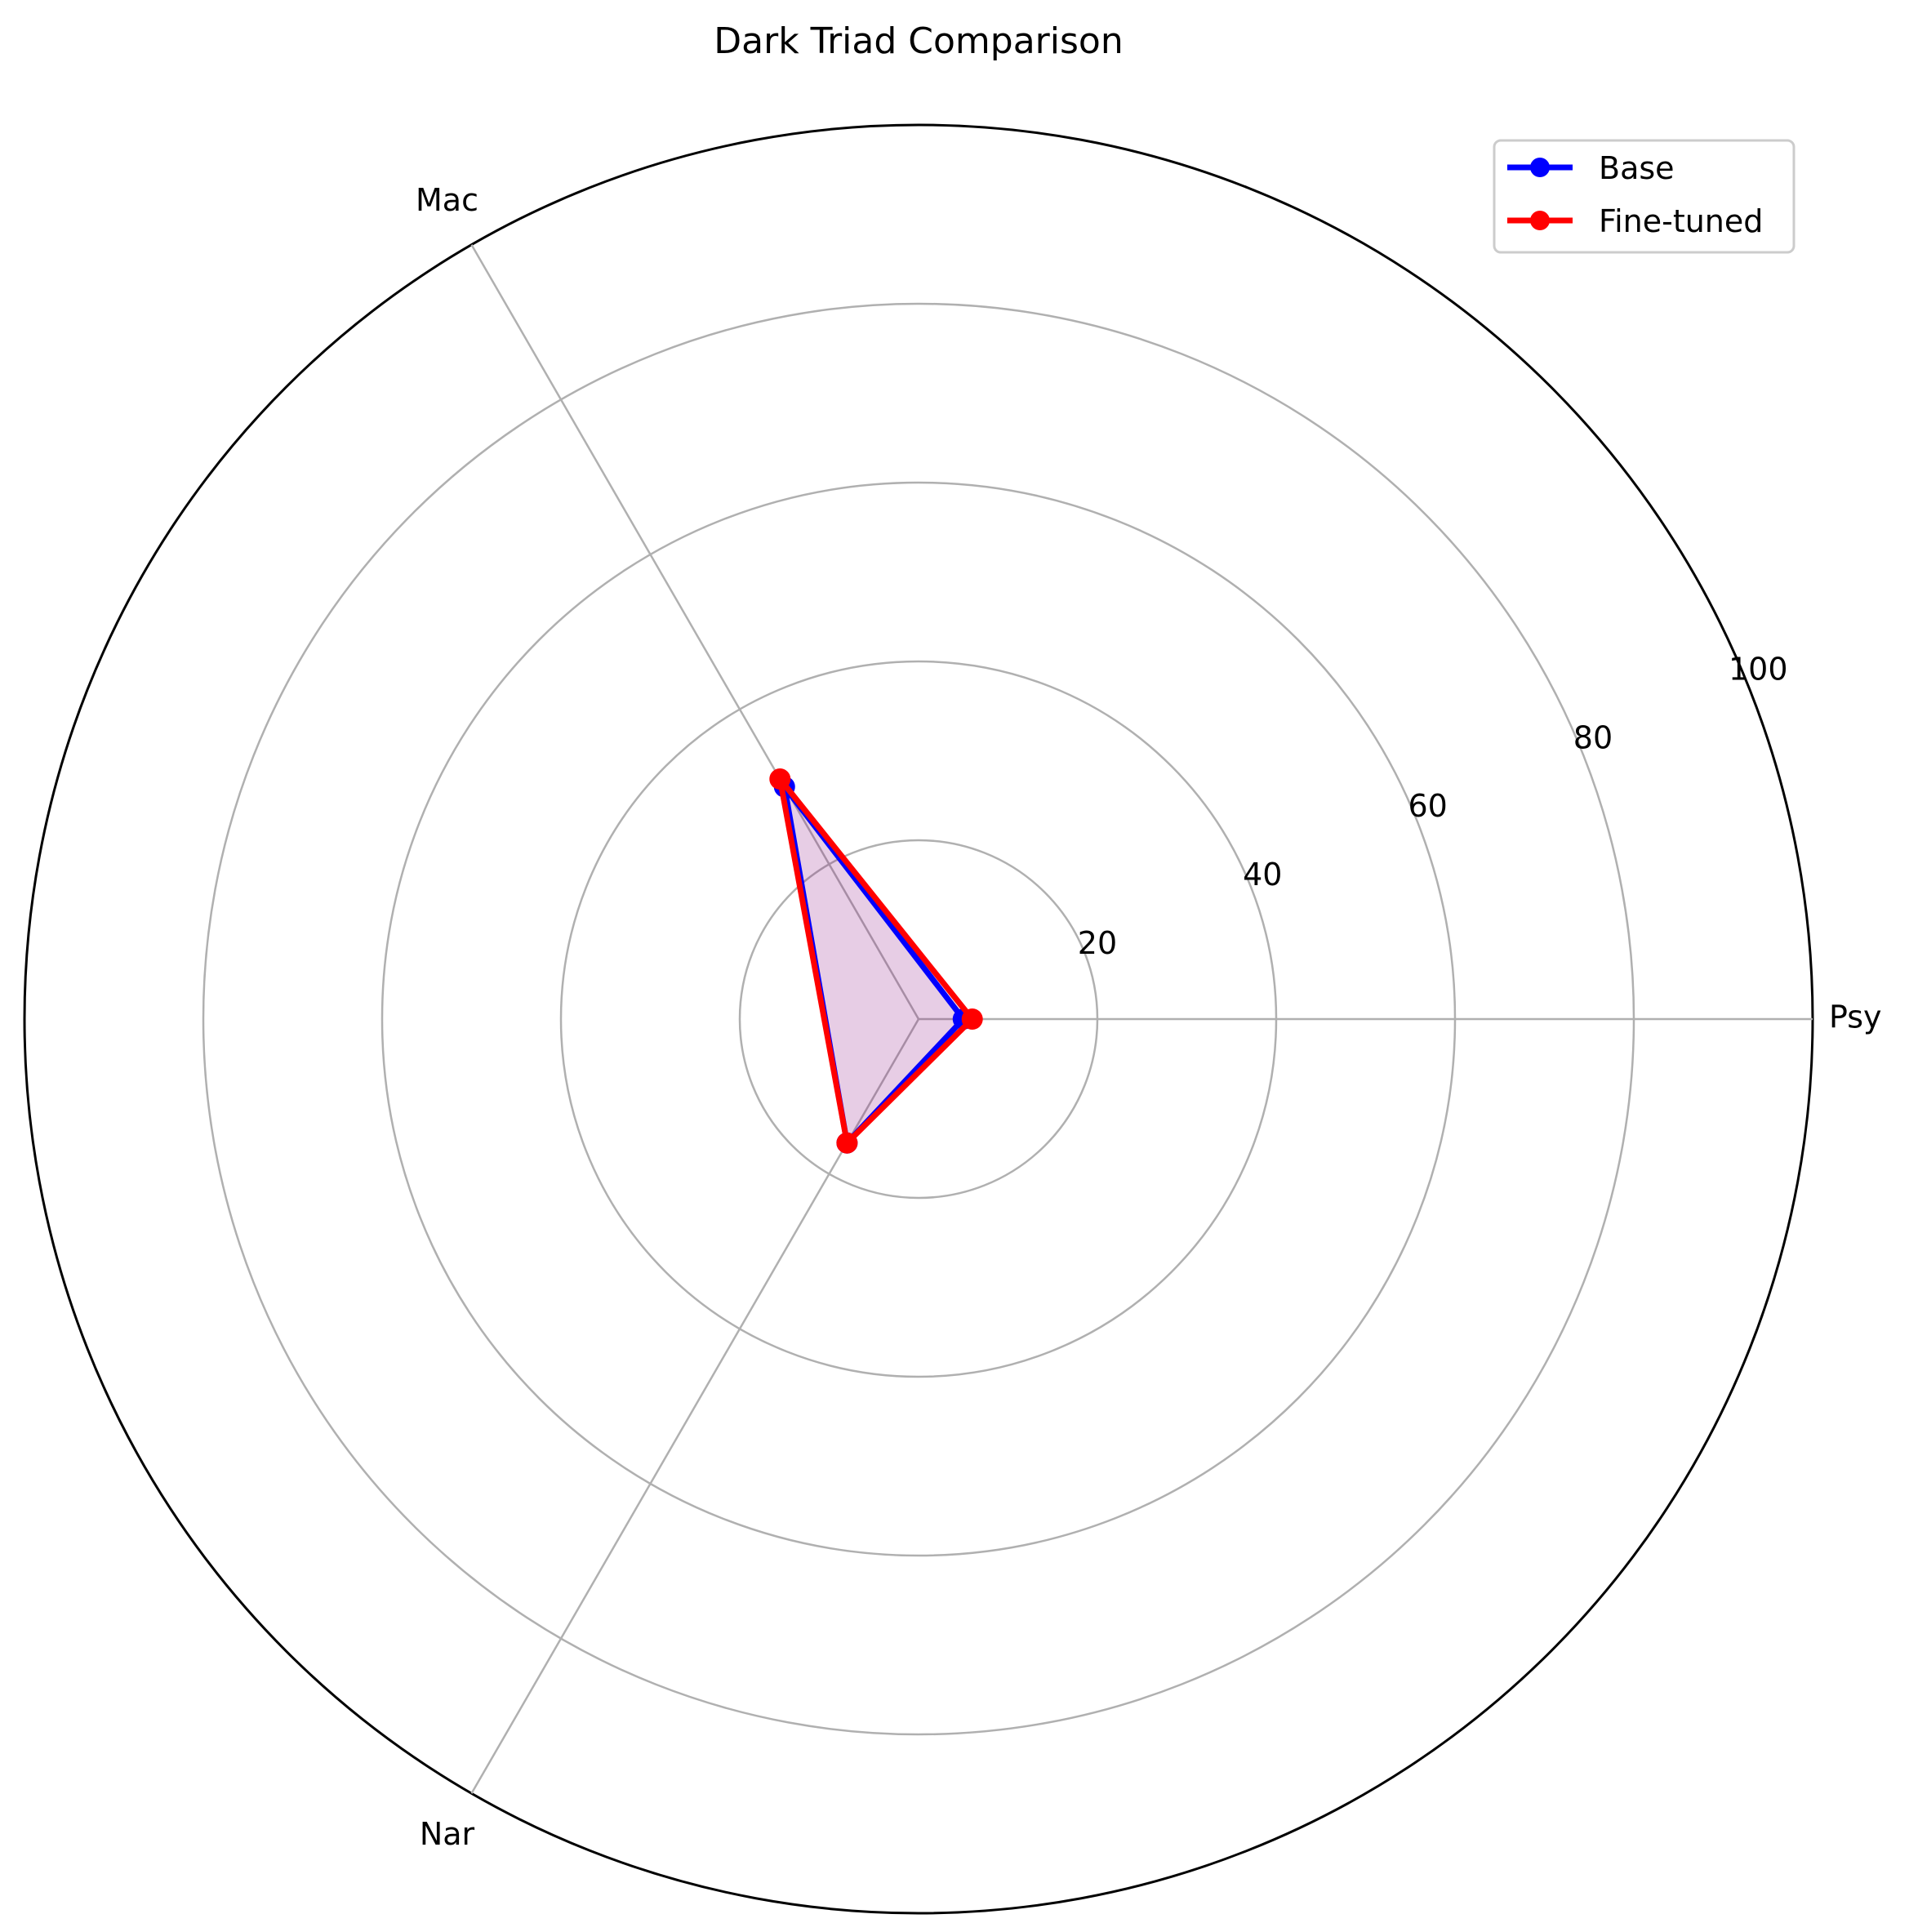  Describe the element at coordinates (1427, 806) in the screenshot. I see `rtick-label: 60` at that location.